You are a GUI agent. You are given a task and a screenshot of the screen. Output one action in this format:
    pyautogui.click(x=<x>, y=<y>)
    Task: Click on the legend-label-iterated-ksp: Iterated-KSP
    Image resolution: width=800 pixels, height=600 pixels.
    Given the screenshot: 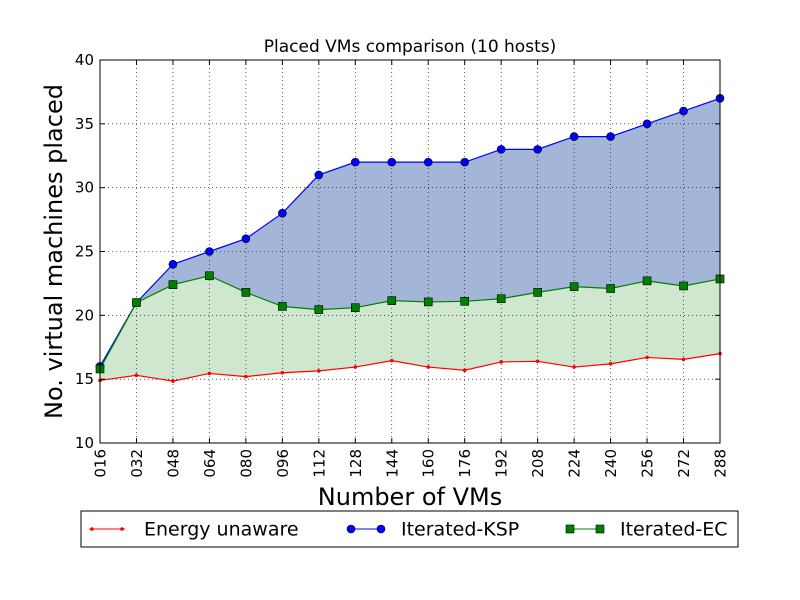 What is the action you would take?
    pyautogui.click(x=460, y=530)
    